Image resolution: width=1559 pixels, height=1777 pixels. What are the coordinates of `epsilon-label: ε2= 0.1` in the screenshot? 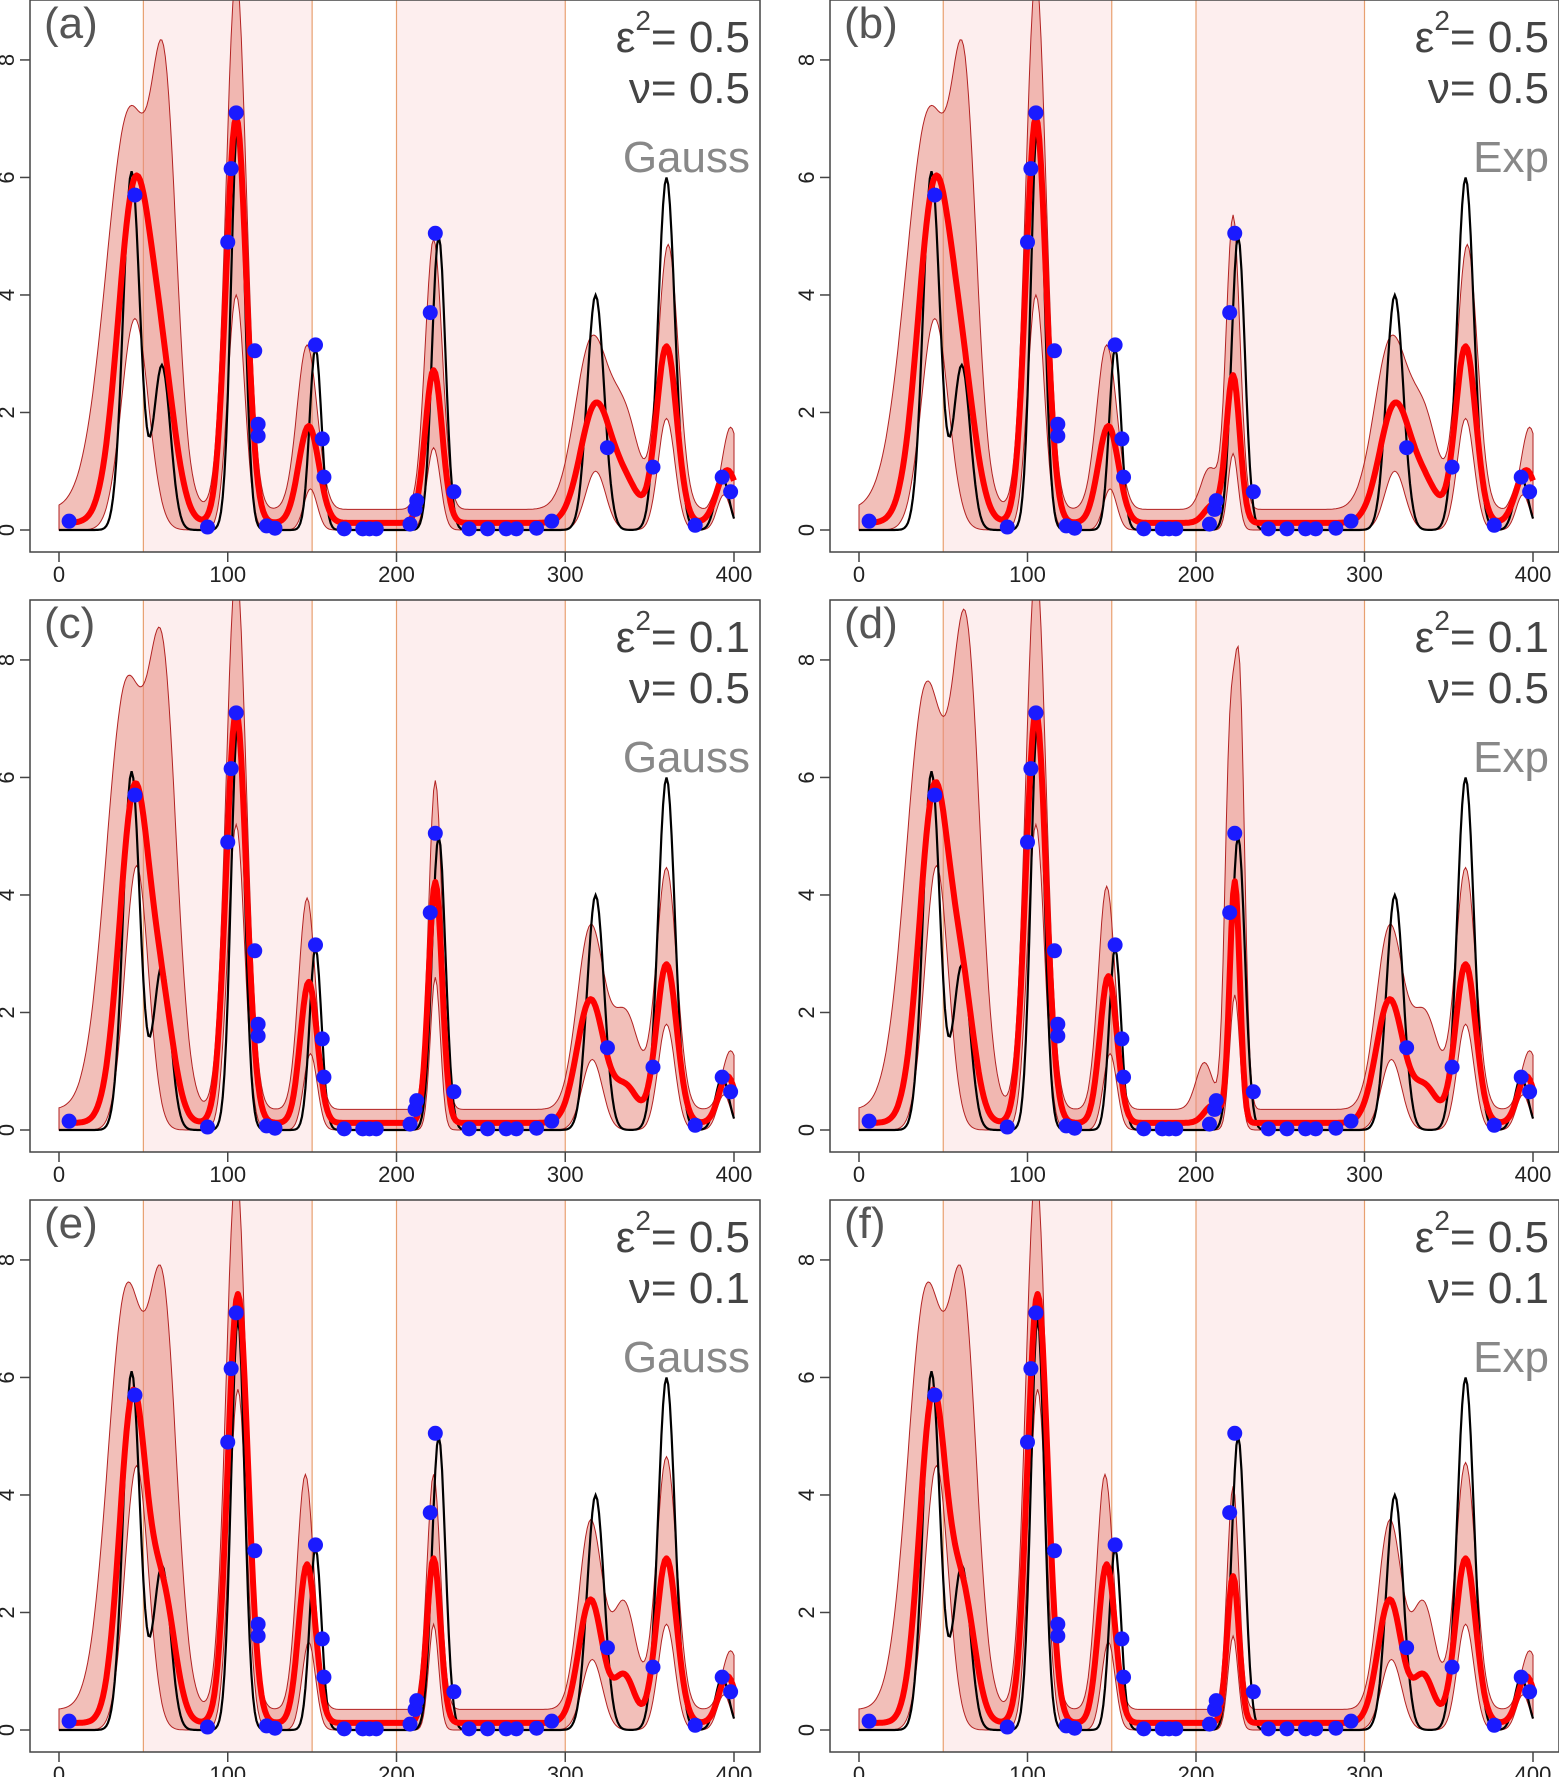 It's located at (1482, 633).